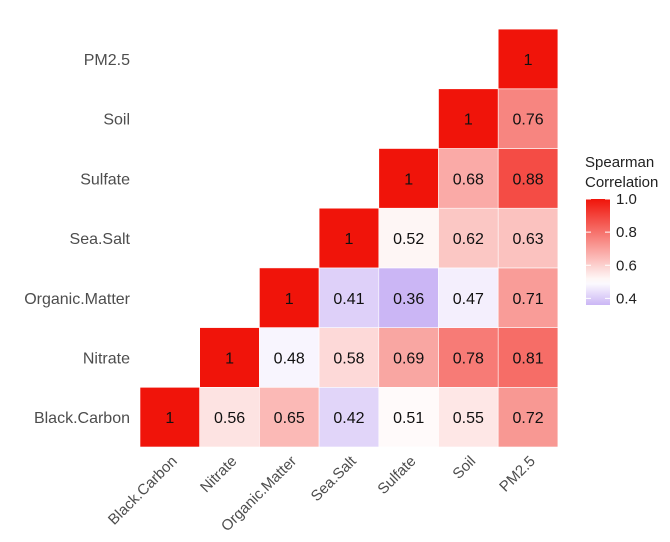 The image size is (670, 542). Describe the element at coordinates (408, 299) in the screenshot. I see `cell-value-label: 0.36` at that location.